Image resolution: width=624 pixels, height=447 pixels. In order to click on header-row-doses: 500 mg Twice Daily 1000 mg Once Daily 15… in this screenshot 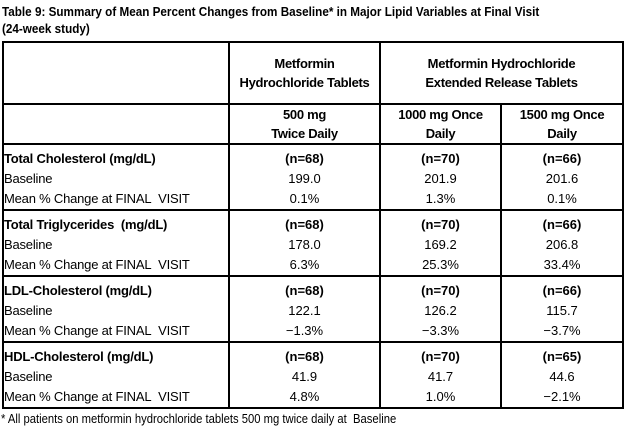, I will do `click(313, 124)`.